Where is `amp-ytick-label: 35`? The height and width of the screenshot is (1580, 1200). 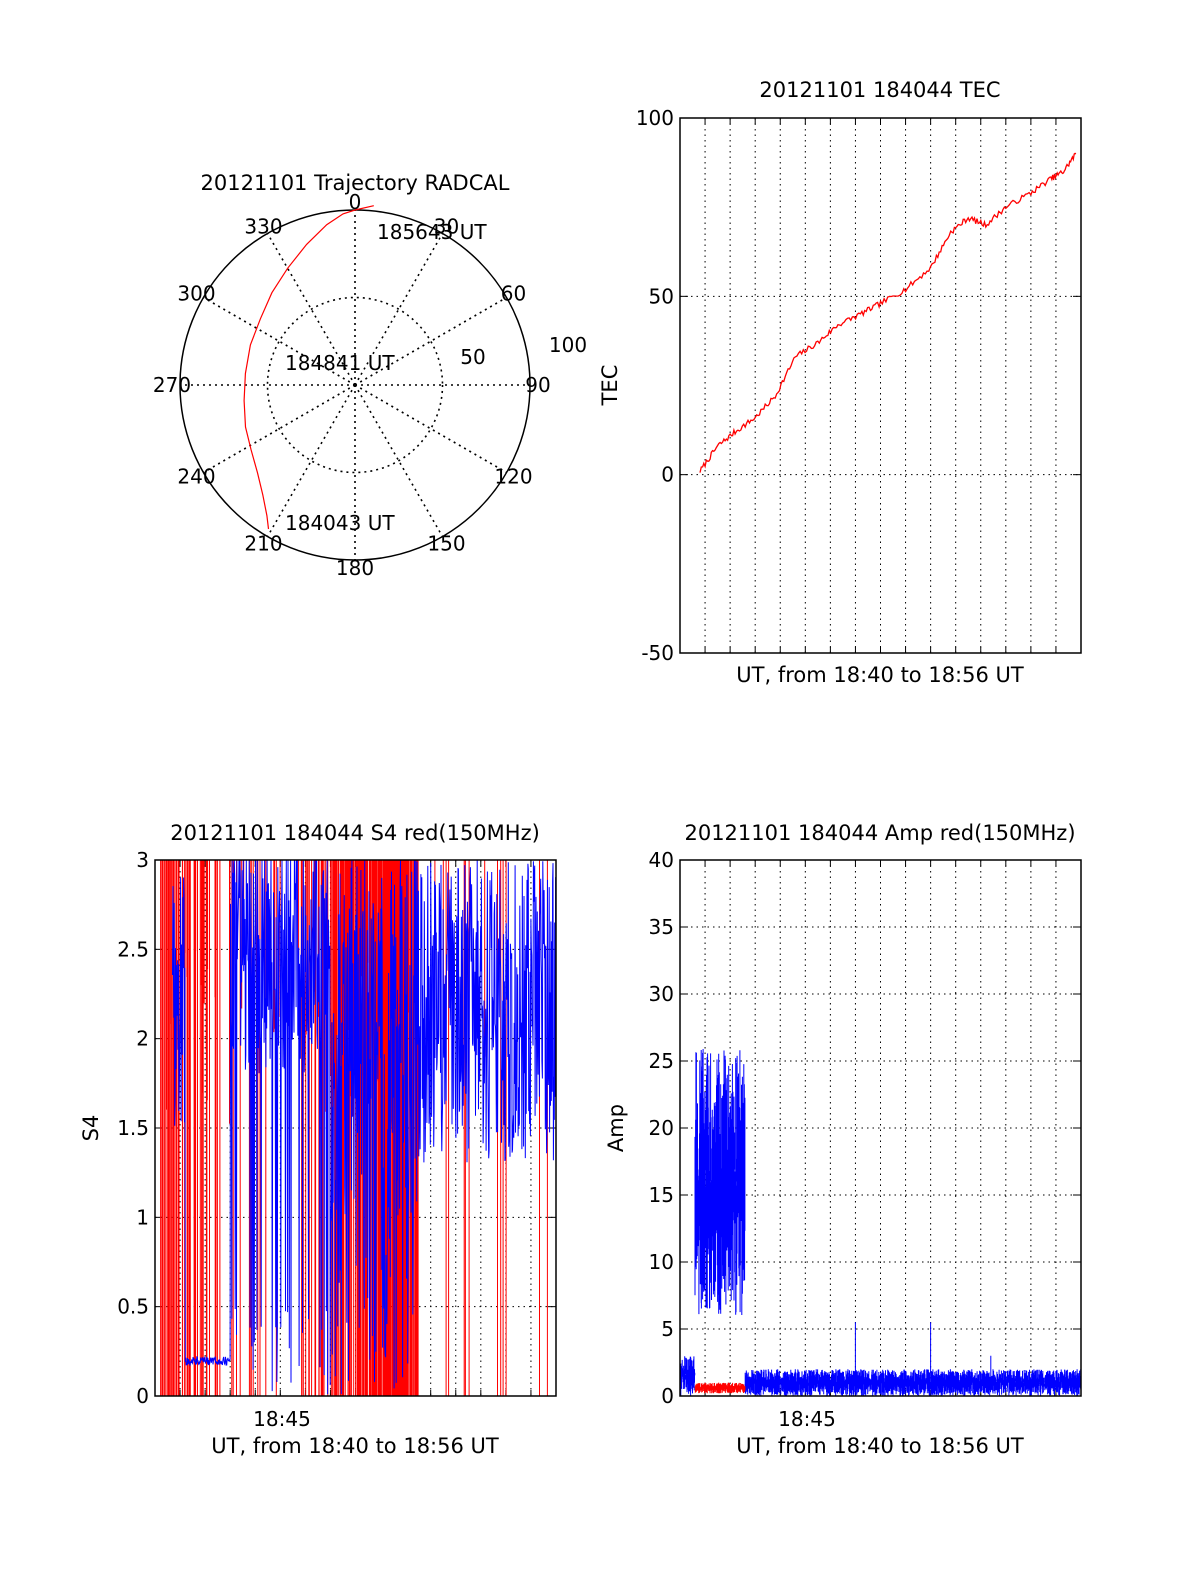 amp-ytick-label: 35 is located at coordinates (661, 927).